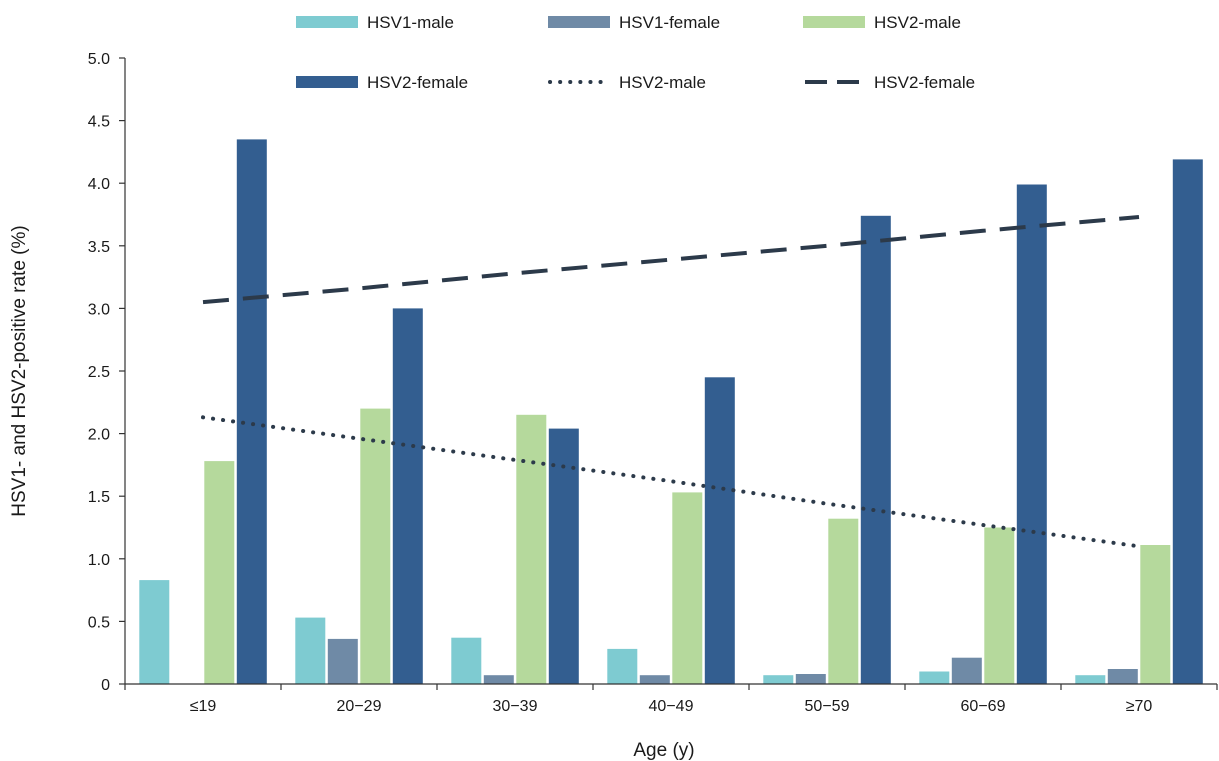  I want to click on legend-item-hsv1-male: HSV1-male, so click(375, 22).